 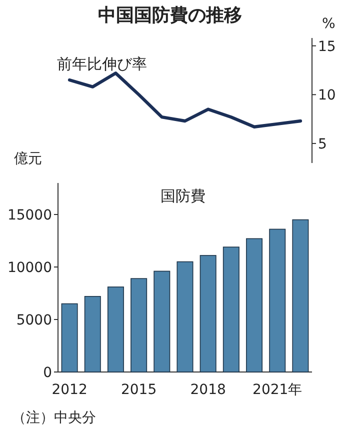 What do you see at coordinates (70, 390) in the screenshot?
I see `x-tick-label: 2012` at bounding box center [70, 390].